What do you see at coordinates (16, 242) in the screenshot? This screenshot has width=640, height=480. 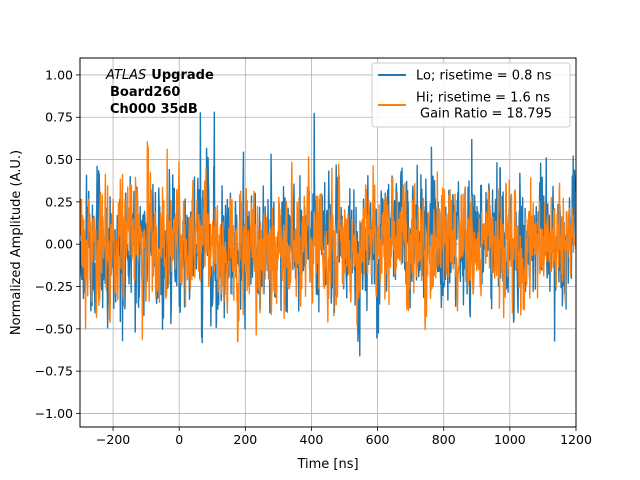 I see `y-axis-label: Normalized Amplitude (A.U.)` at bounding box center [16, 242].